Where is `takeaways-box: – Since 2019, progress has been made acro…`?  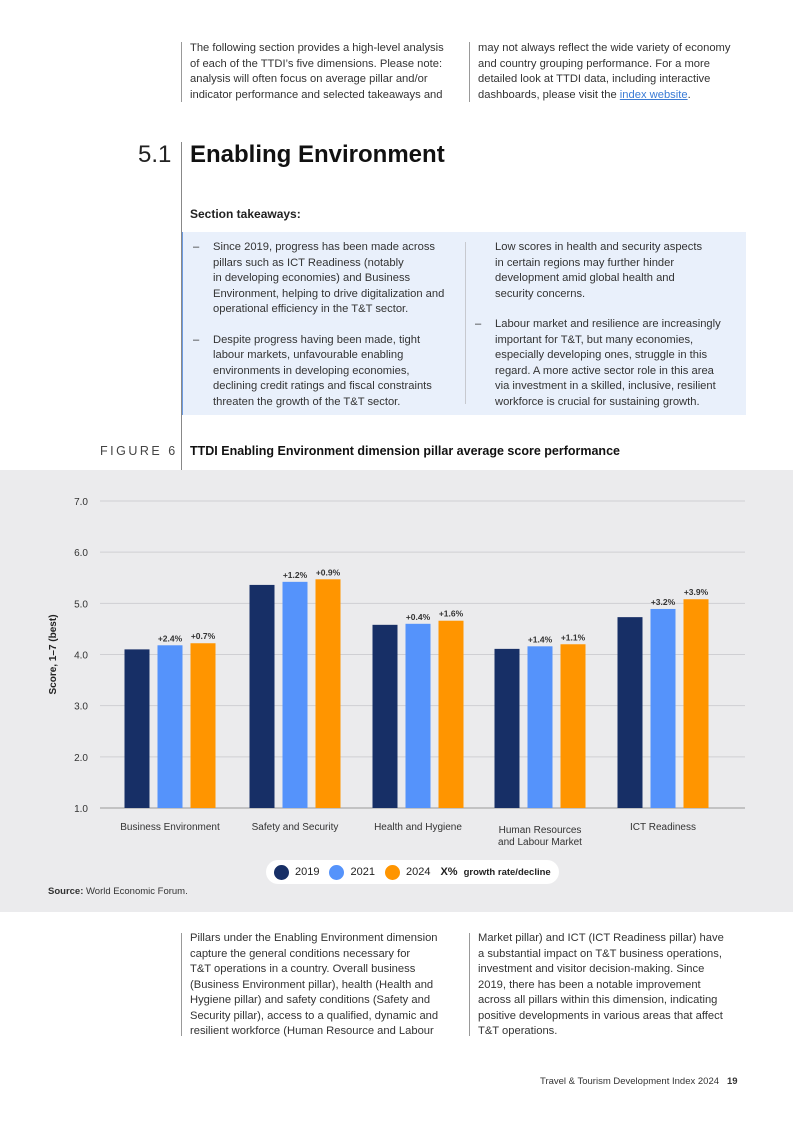 takeaways-box: – Since 2019, progress has been made acro… is located at coordinates (464, 323).